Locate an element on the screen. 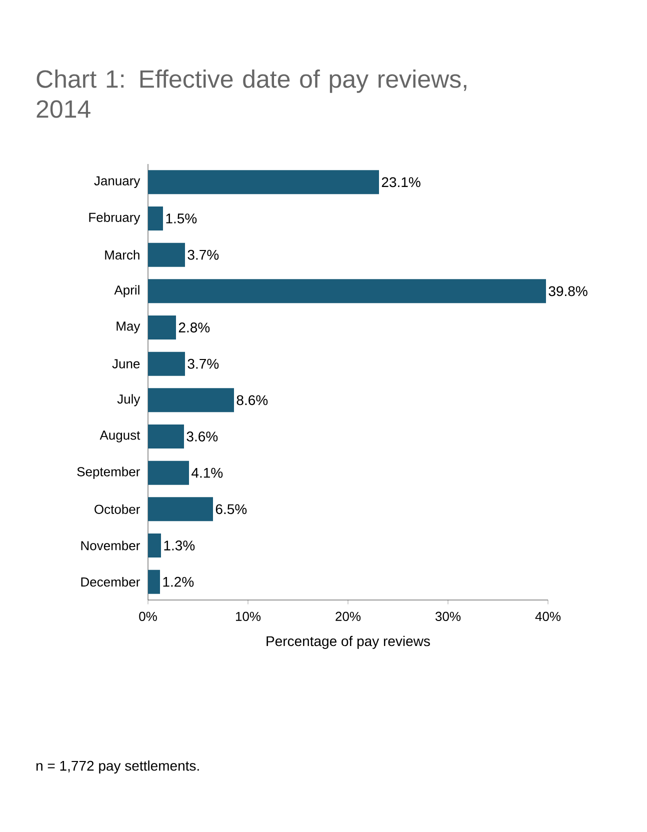 Image resolution: width=647 pixels, height=832 pixels. text: n = 1,772 pay settlements. is located at coordinates (117, 767).